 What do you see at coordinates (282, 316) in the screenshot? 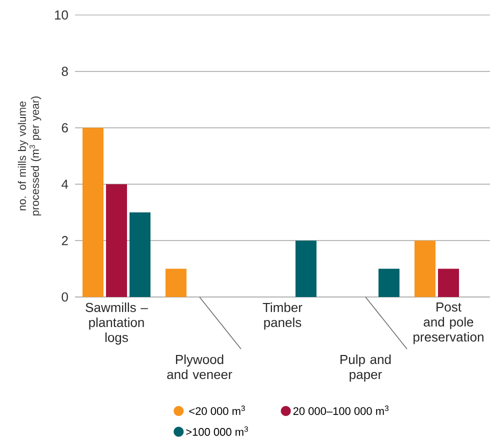
I see `x-tick-label: Timber panels` at bounding box center [282, 316].